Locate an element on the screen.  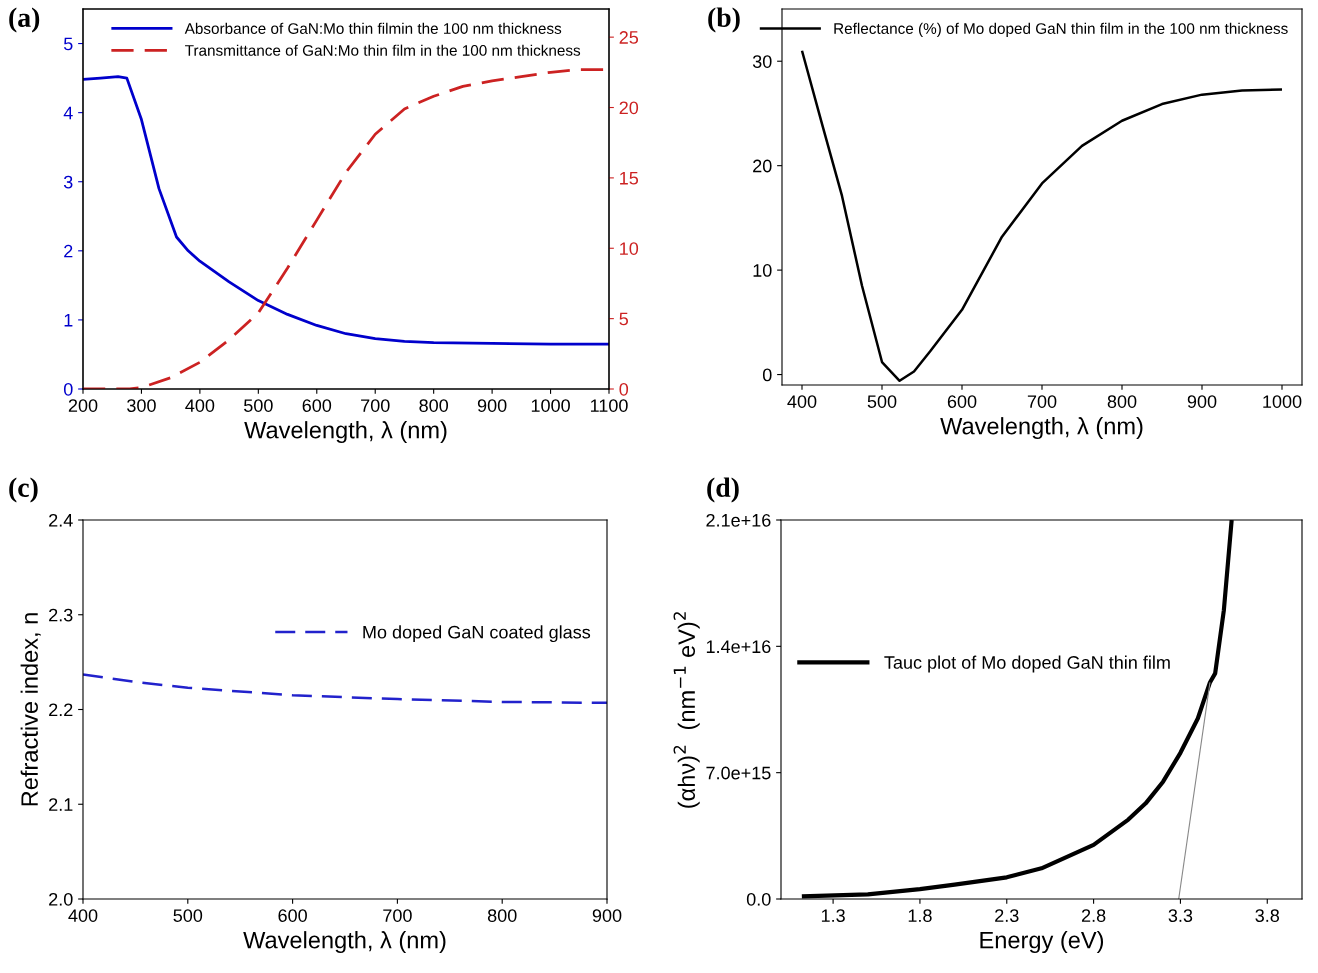
y-tick-label: 10 is located at coordinates (762, 270).